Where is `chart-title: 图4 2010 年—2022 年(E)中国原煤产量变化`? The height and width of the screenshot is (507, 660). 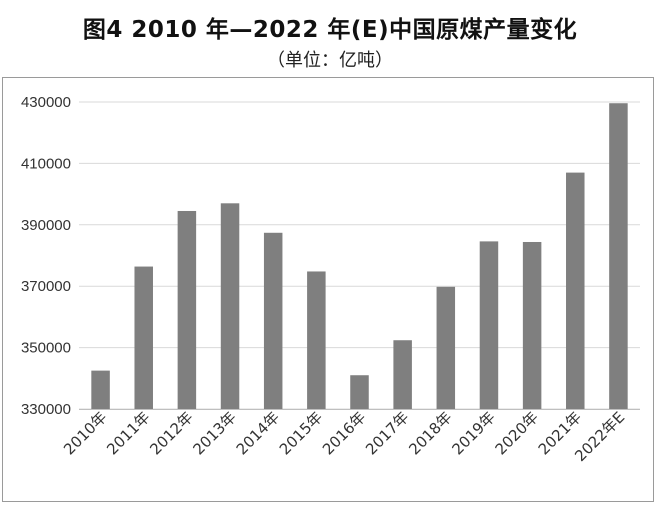
chart-title: 图4 2010 年—2022 年(E)中国原煤产量变化 is located at coordinates (330, 30).